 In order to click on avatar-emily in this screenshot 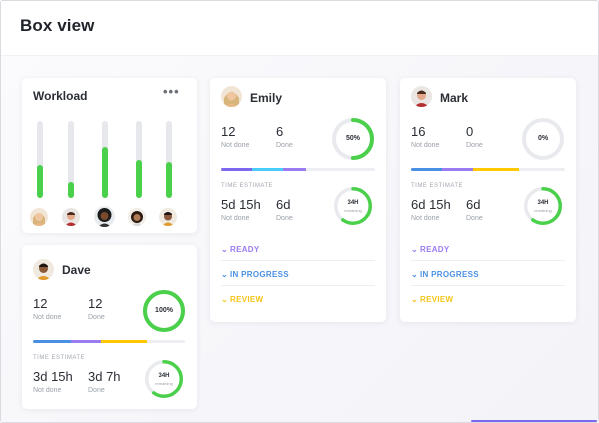, I will do `click(231, 96)`.